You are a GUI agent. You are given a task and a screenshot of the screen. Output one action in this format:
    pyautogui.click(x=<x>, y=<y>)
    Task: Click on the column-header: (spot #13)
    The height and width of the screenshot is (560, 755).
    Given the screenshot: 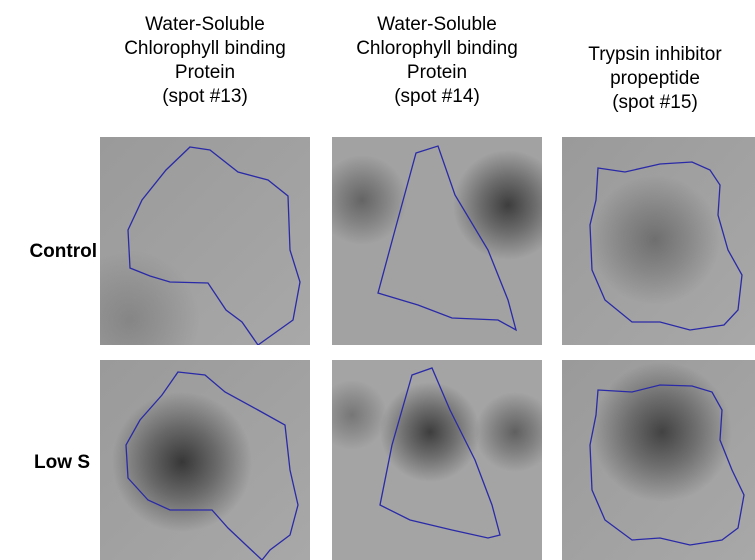 What is the action you would take?
    pyautogui.click(x=205, y=96)
    